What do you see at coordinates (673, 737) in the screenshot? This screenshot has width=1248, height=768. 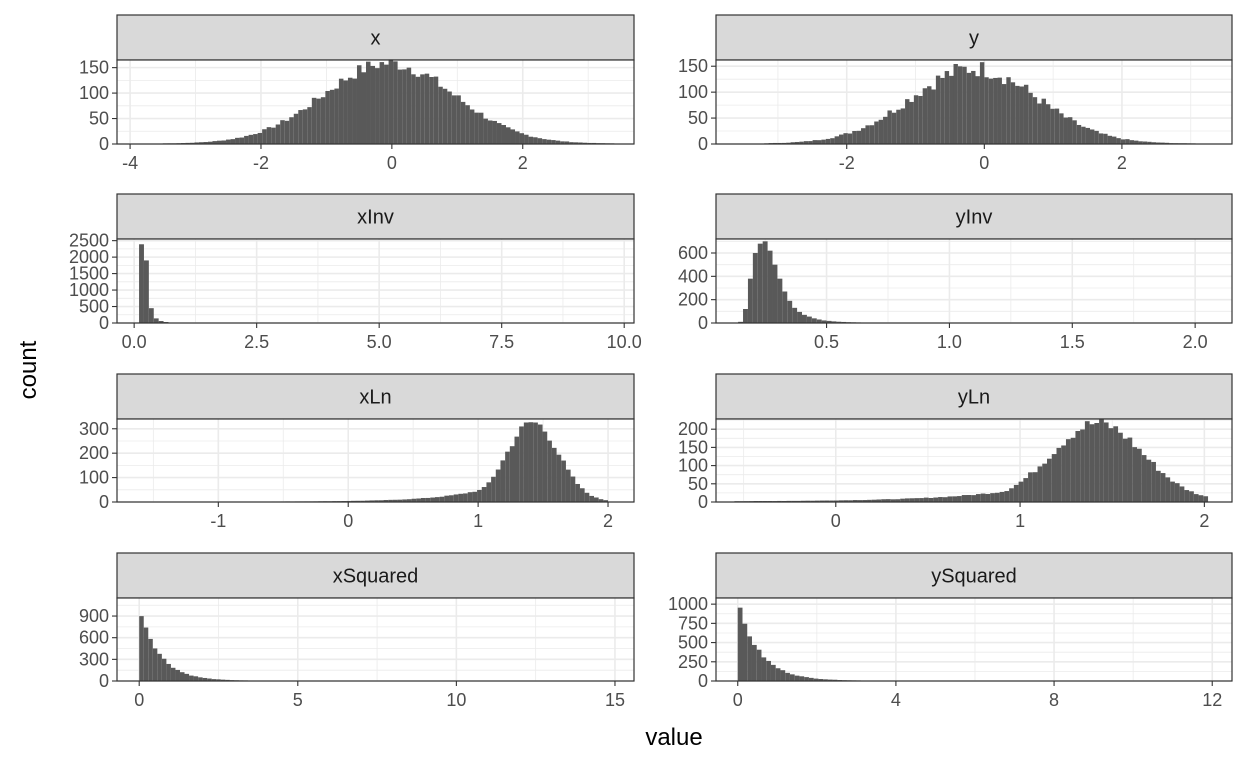 I see `x-axis-title: value` at bounding box center [673, 737].